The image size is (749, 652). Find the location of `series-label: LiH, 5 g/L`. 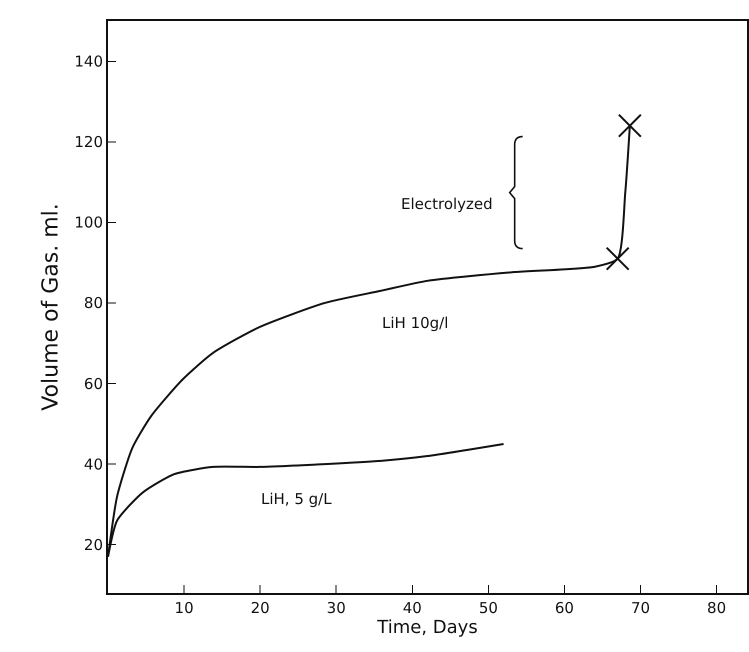

series-label: LiH, 5 g/L is located at coordinates (296, 499).